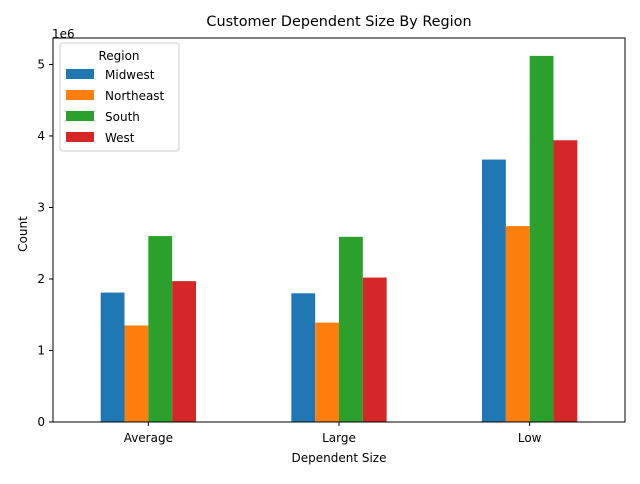  What do you see at coordinates (41, 207) in the screenshot?
I see `y-tick-label: 3` at bounding box center [41, 207].